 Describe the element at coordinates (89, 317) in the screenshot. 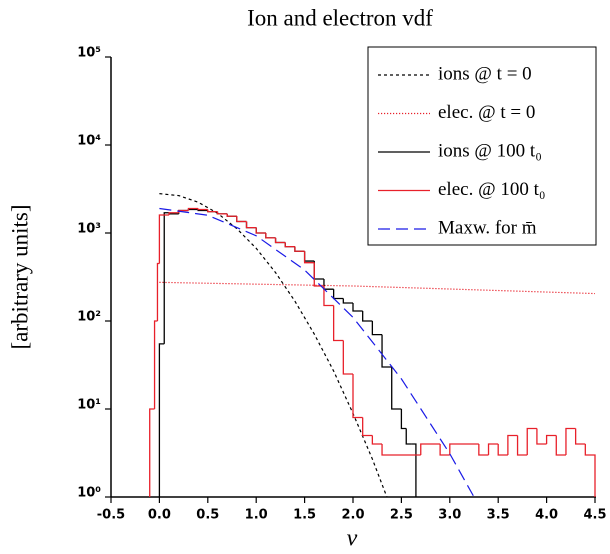

I see `y-tick-label: 10²` at that location.